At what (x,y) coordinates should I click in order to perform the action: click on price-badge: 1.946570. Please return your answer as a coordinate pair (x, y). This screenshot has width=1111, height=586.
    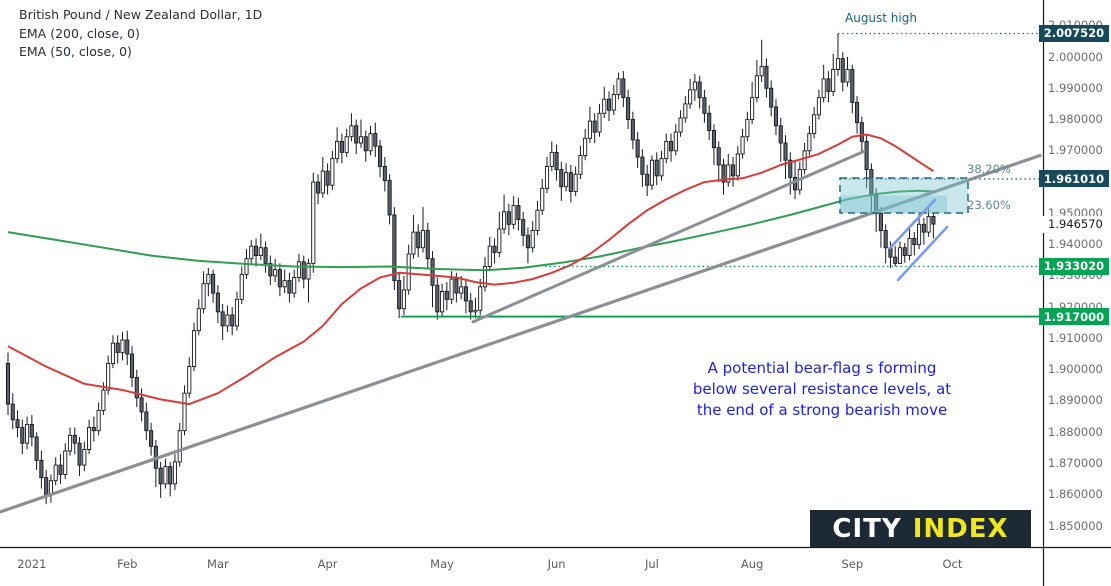
    Looking at the image, I should click on (1074, 224).